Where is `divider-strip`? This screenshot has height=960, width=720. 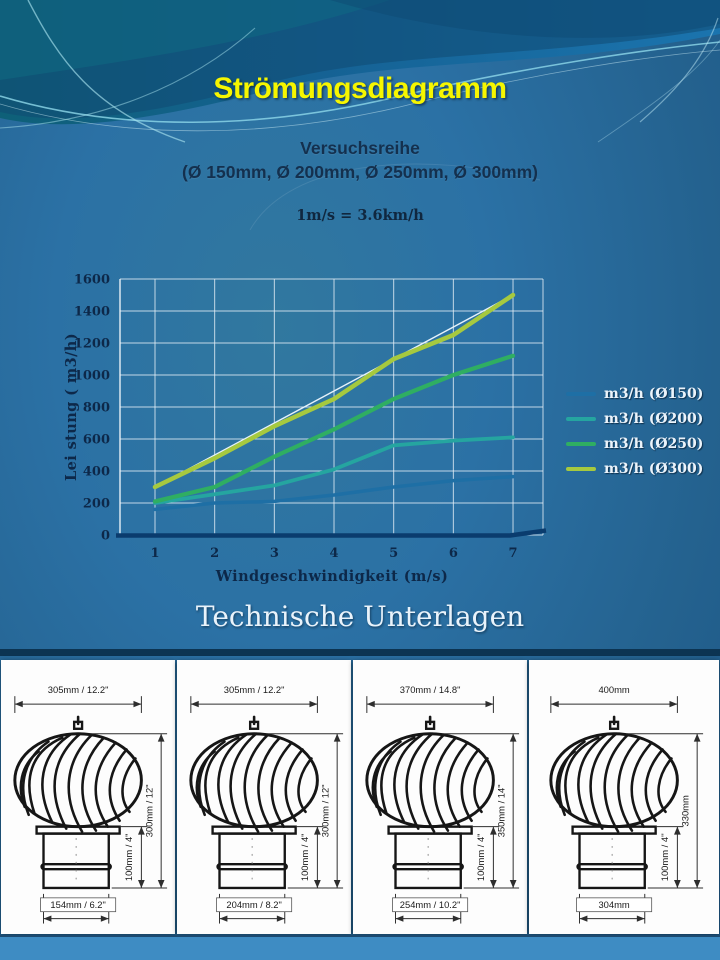 divider-strip is located at coordinates (360, 652).